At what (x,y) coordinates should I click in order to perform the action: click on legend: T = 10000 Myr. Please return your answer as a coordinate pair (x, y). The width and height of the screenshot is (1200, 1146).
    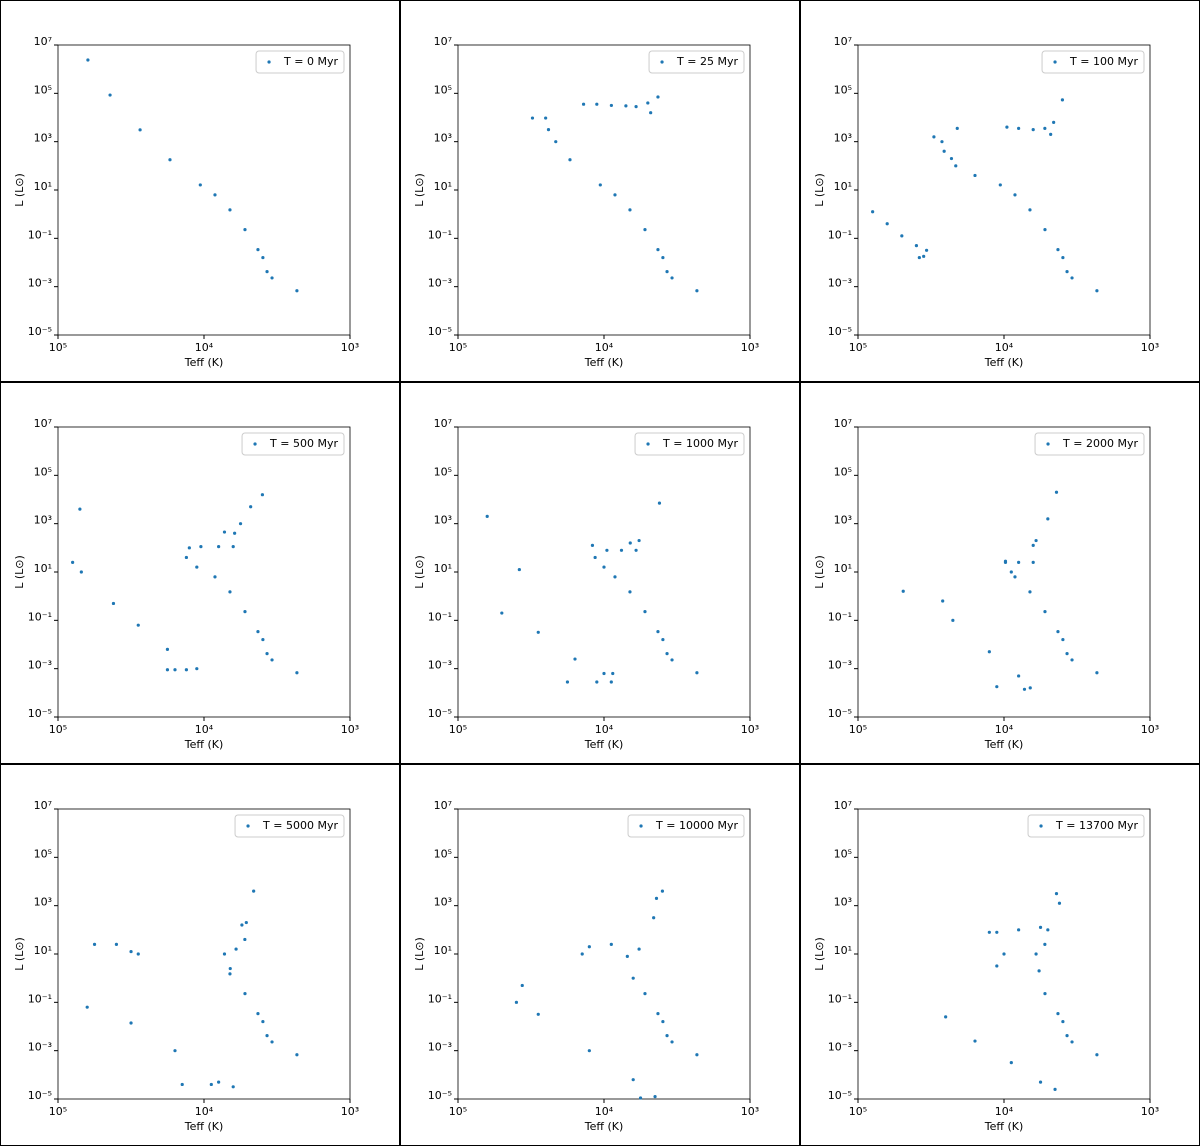
    Looking at the image, I should click on (686, 826).